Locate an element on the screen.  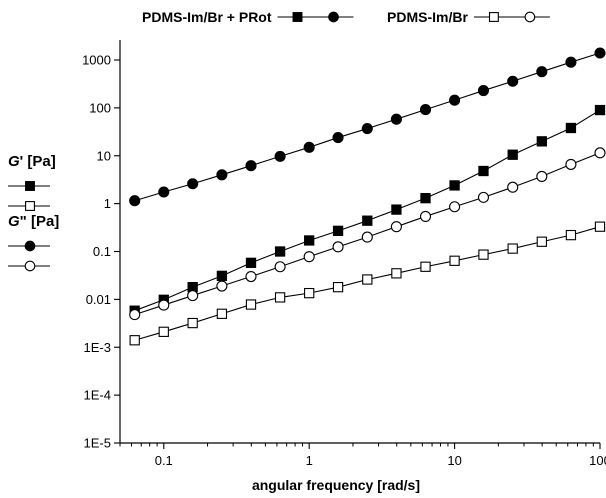
side-legend-group: G' [Pa] is located at coordinates (32, 182).